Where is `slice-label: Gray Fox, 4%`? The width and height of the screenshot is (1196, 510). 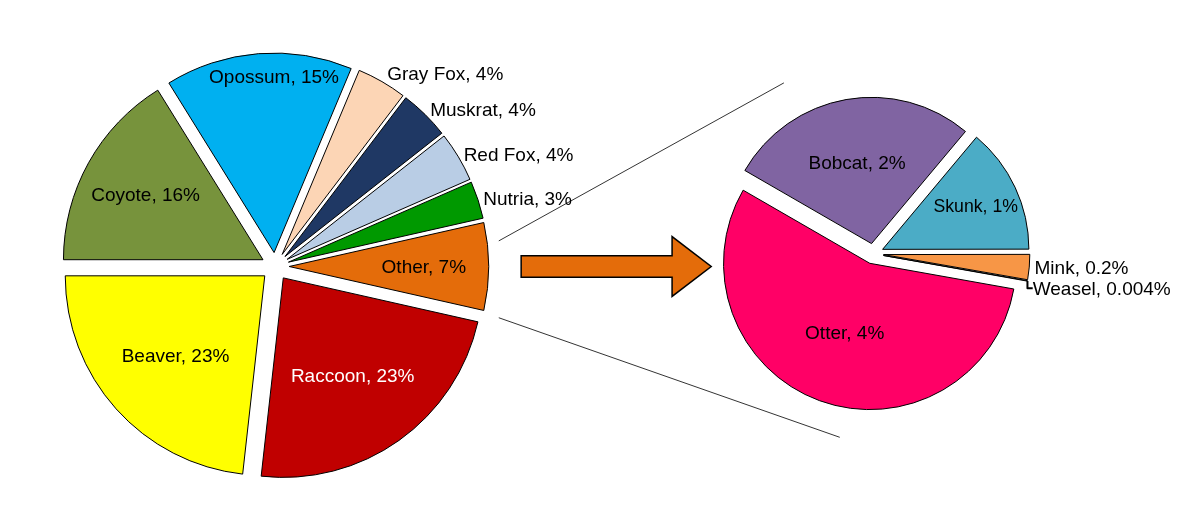
slice-label: Gray Fox, 4% is located at coordinates (445, 74).